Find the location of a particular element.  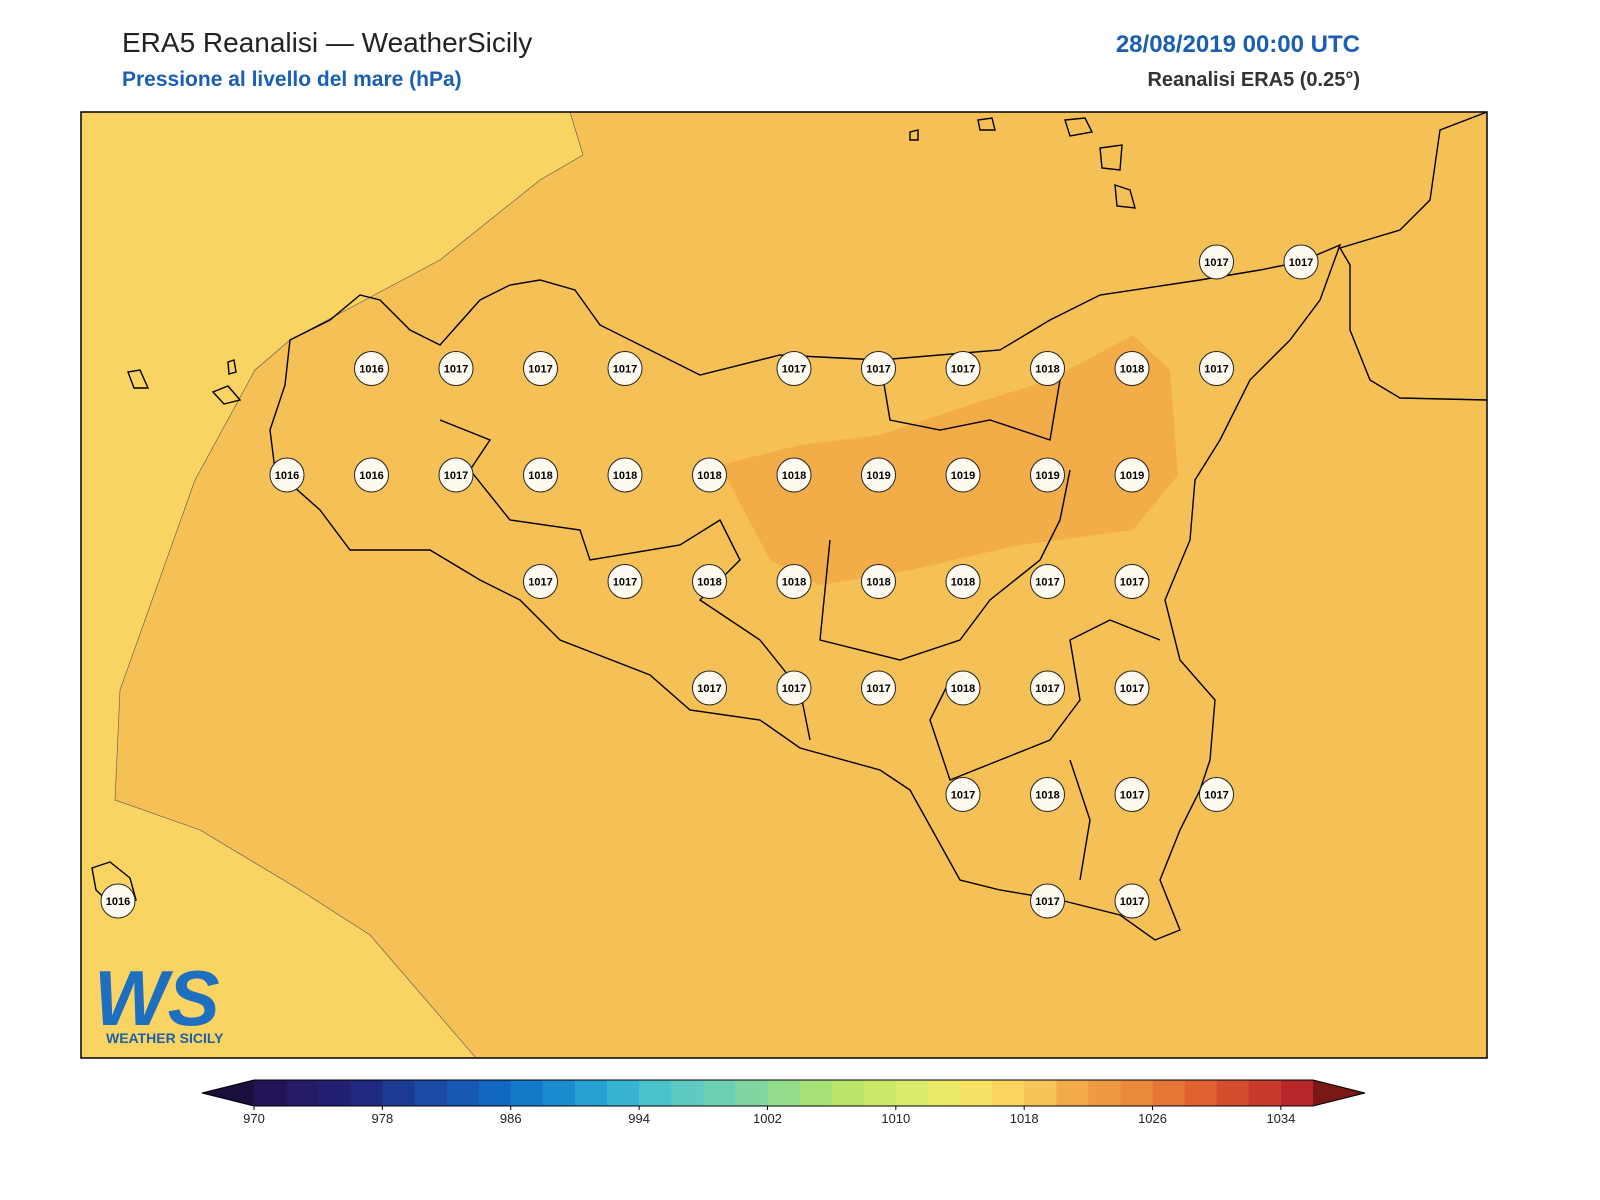

title: ERA5 Reanalisi — WeatherSicily is located at coordinates (327, 42).